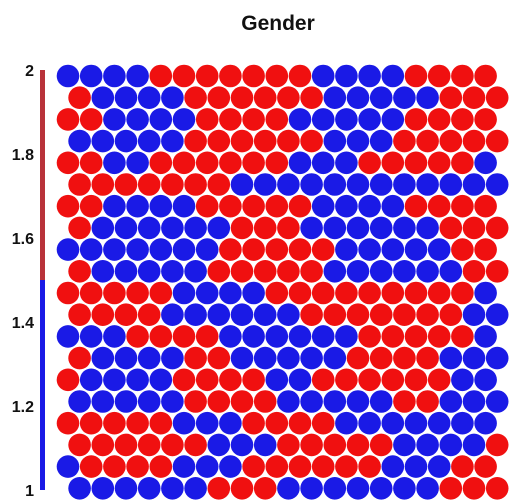  I want to click on colorbar-ticks: 2 1.8 1.6 1.4 1.2 1, so click(23, 281).